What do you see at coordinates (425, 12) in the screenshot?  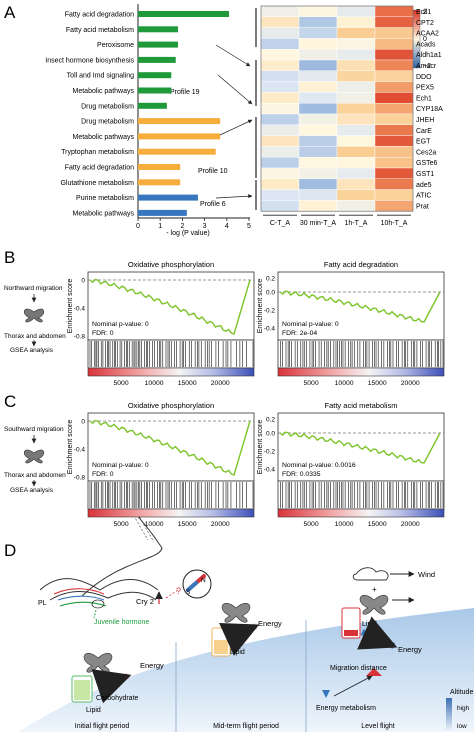 I see `legend-tick-high: 2` at bounding box center [425, 12].